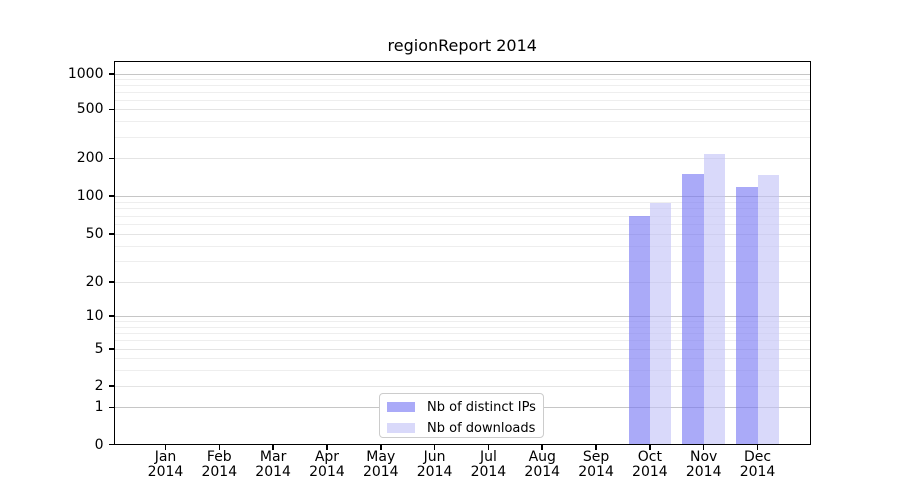  I want to click on x-tick-label-oct: Oct 2014, so click(650, 465).